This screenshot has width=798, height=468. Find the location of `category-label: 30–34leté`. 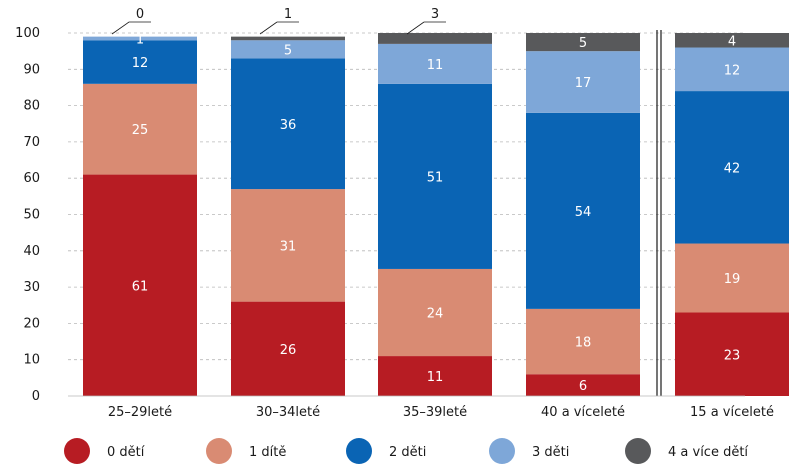

category-label: 30–34leté is located at coordinates (288, 412).